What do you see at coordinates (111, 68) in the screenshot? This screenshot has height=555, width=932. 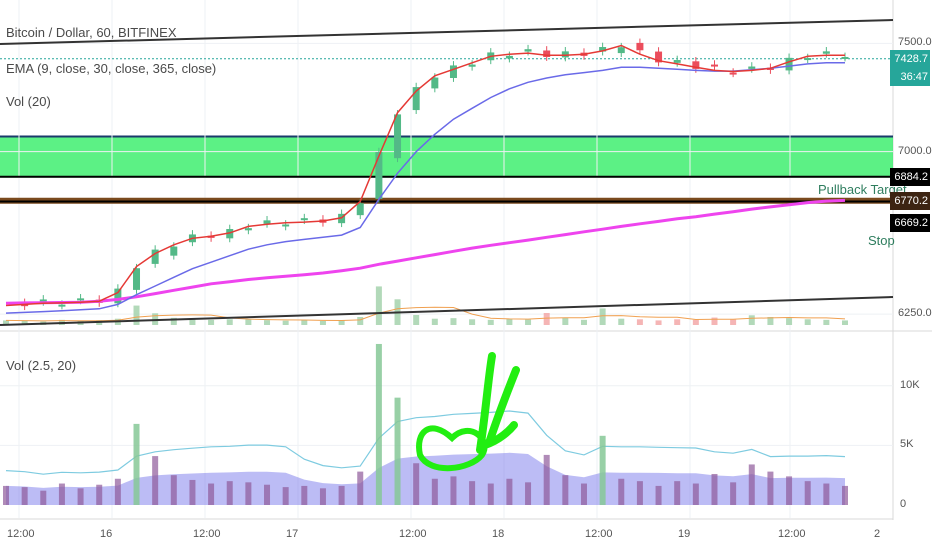 I see `ema-legend: EMA (9, close, 30, close, 365, close)` at bounding box center [111, 68].